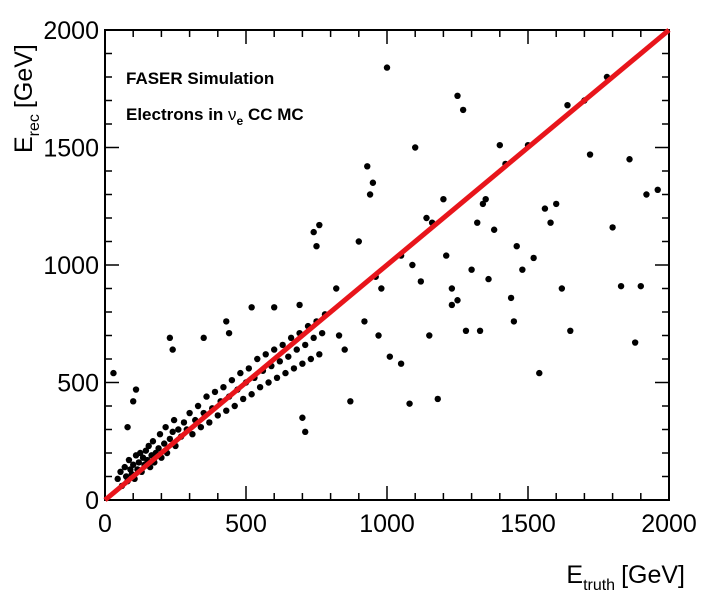 The height and width of the screenshot is (598, 706). What do you see at coordinates (215, 116) in the screenshot?
I see `annotation-line-2: Electrons in νe CC MC` at bounding box center [215, 116].